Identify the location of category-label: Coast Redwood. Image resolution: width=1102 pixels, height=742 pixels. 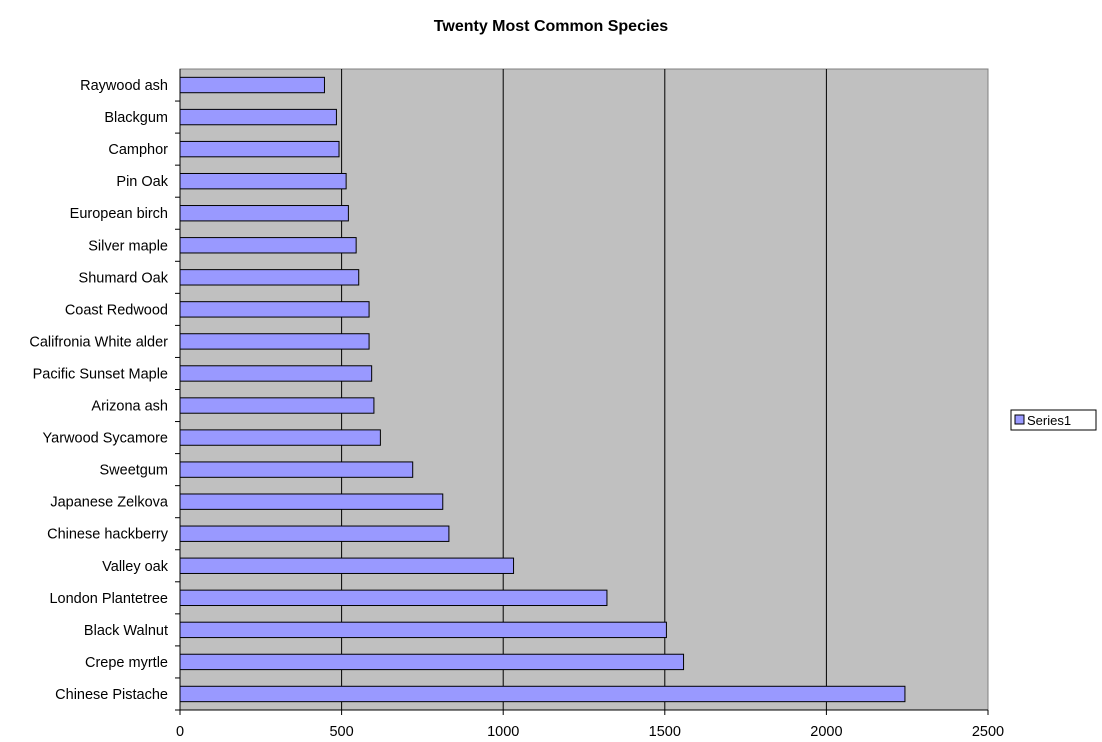
(116, 310).